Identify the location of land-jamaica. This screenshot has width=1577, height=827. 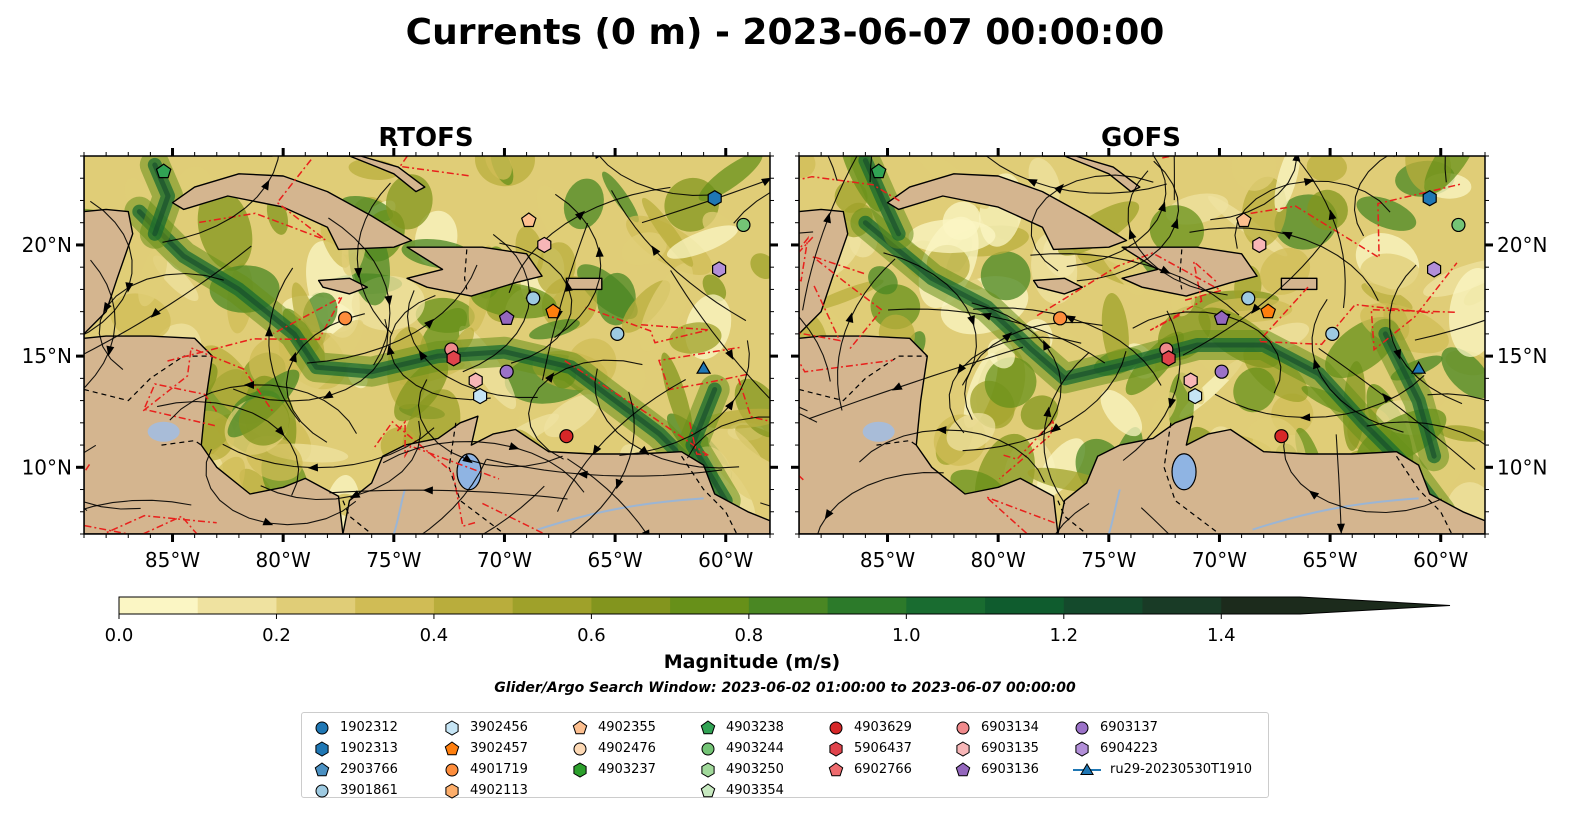
(1058, 286).